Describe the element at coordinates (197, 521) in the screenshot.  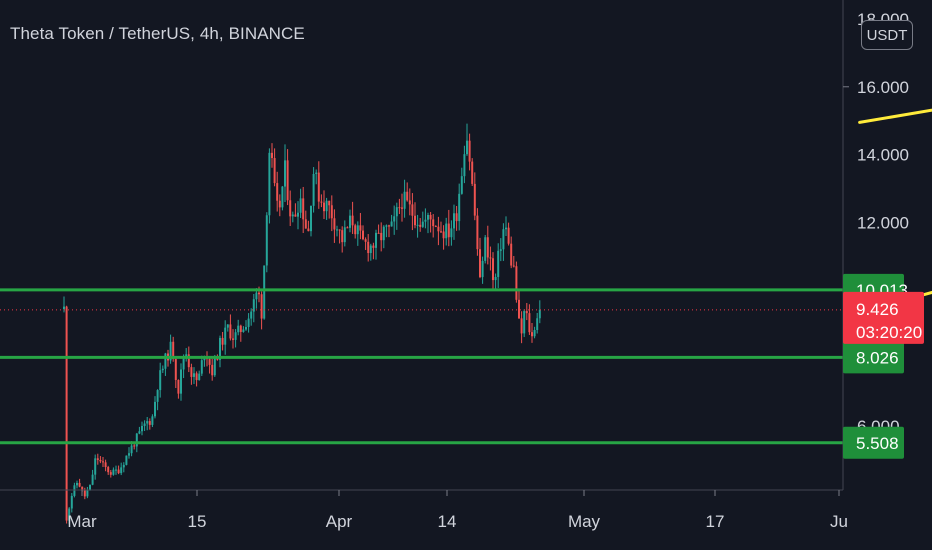
I see `x-tick-label: 15` at that location.